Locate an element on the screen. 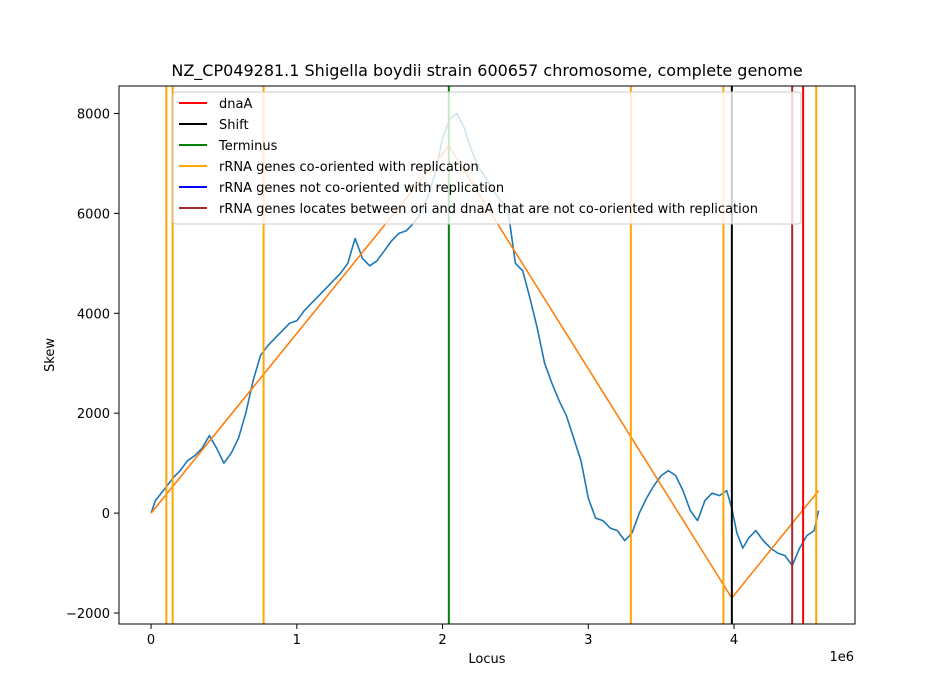  x-tick-label-2: 2 is located at coordinates (442, 640).